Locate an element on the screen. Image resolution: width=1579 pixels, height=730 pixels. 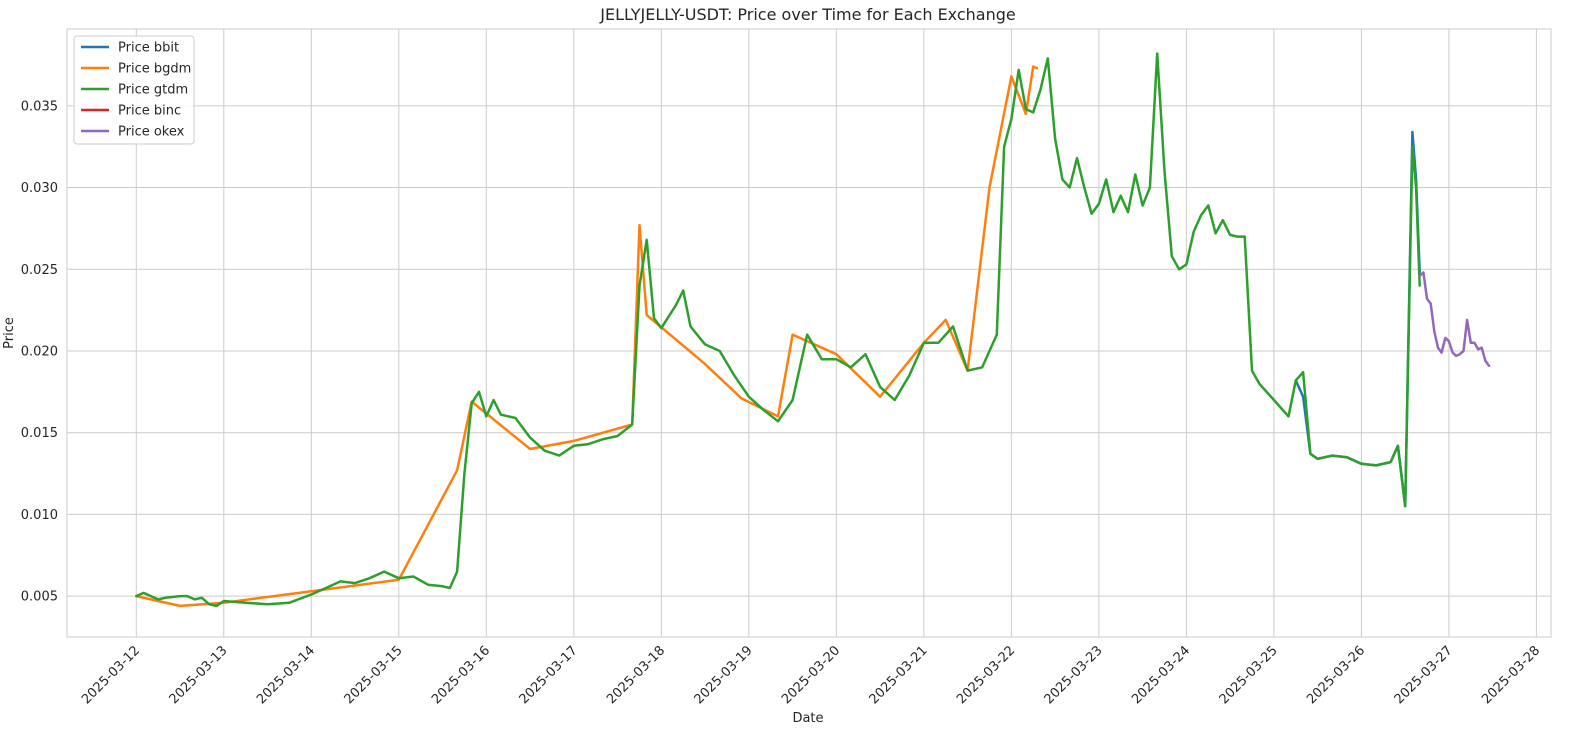
y-axis-ticks: 0.005 0.010 0.015 0.020 0.025 0.030 0.035 is located at coordinates (39, 351).